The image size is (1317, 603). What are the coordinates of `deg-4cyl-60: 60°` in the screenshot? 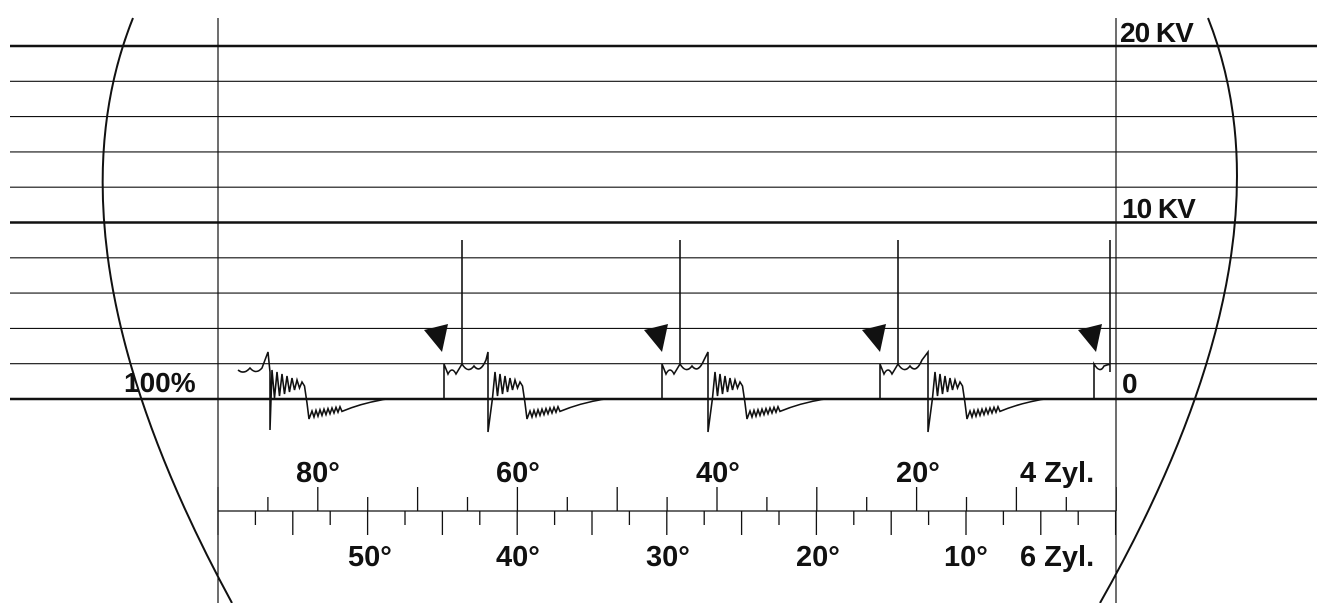 It's located at (518, 473).